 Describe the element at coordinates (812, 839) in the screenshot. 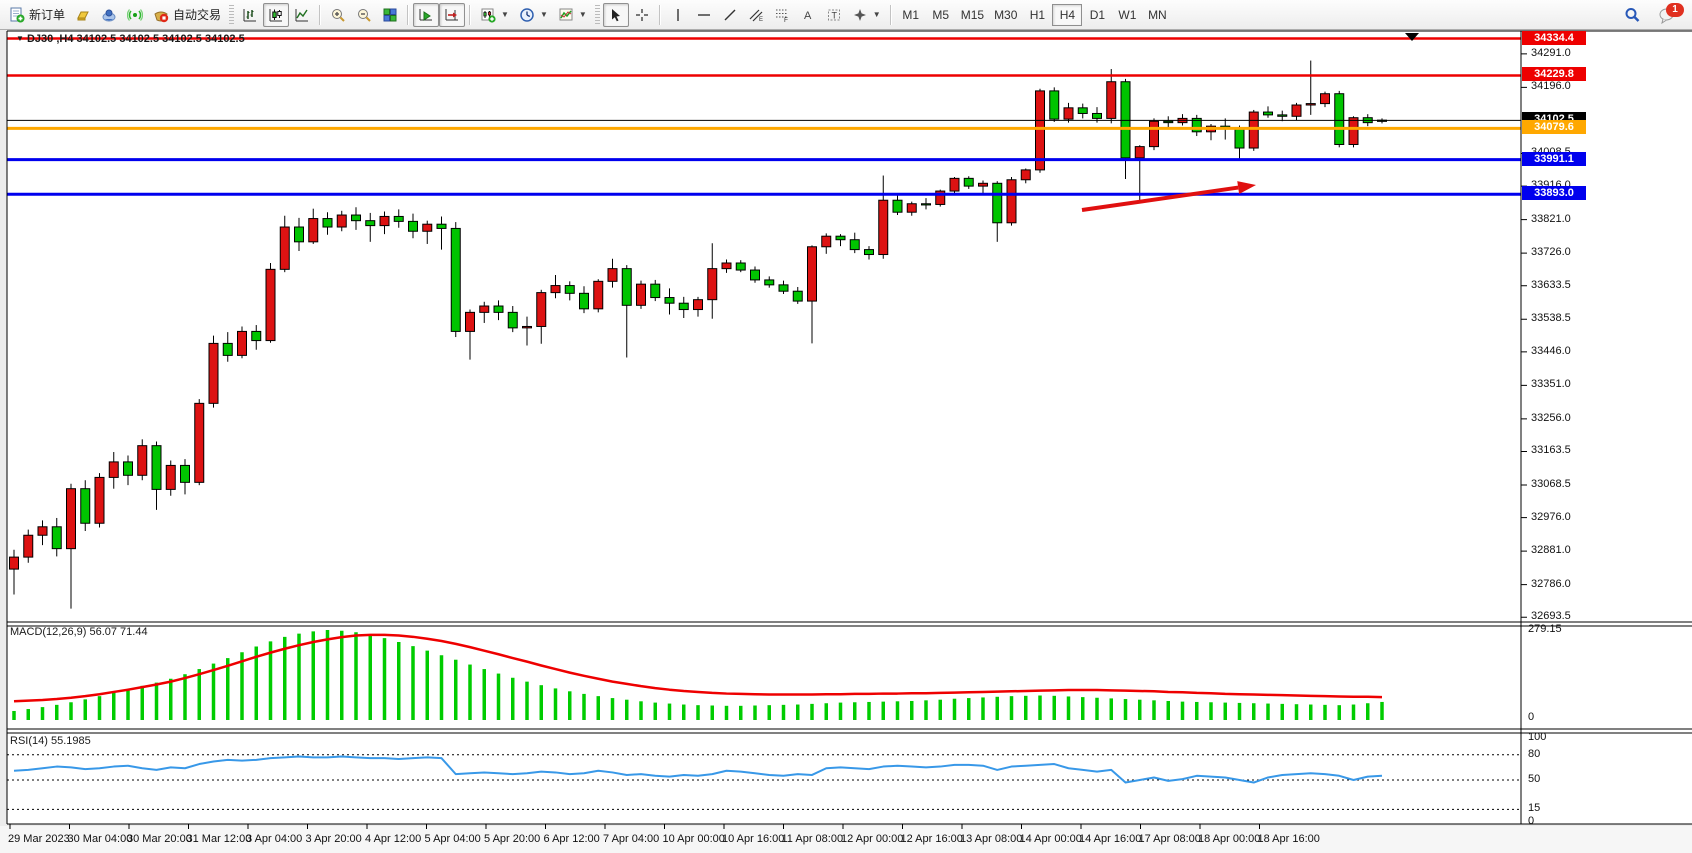

I see `time-axis-label: 11 Apr 08:00` at that location.